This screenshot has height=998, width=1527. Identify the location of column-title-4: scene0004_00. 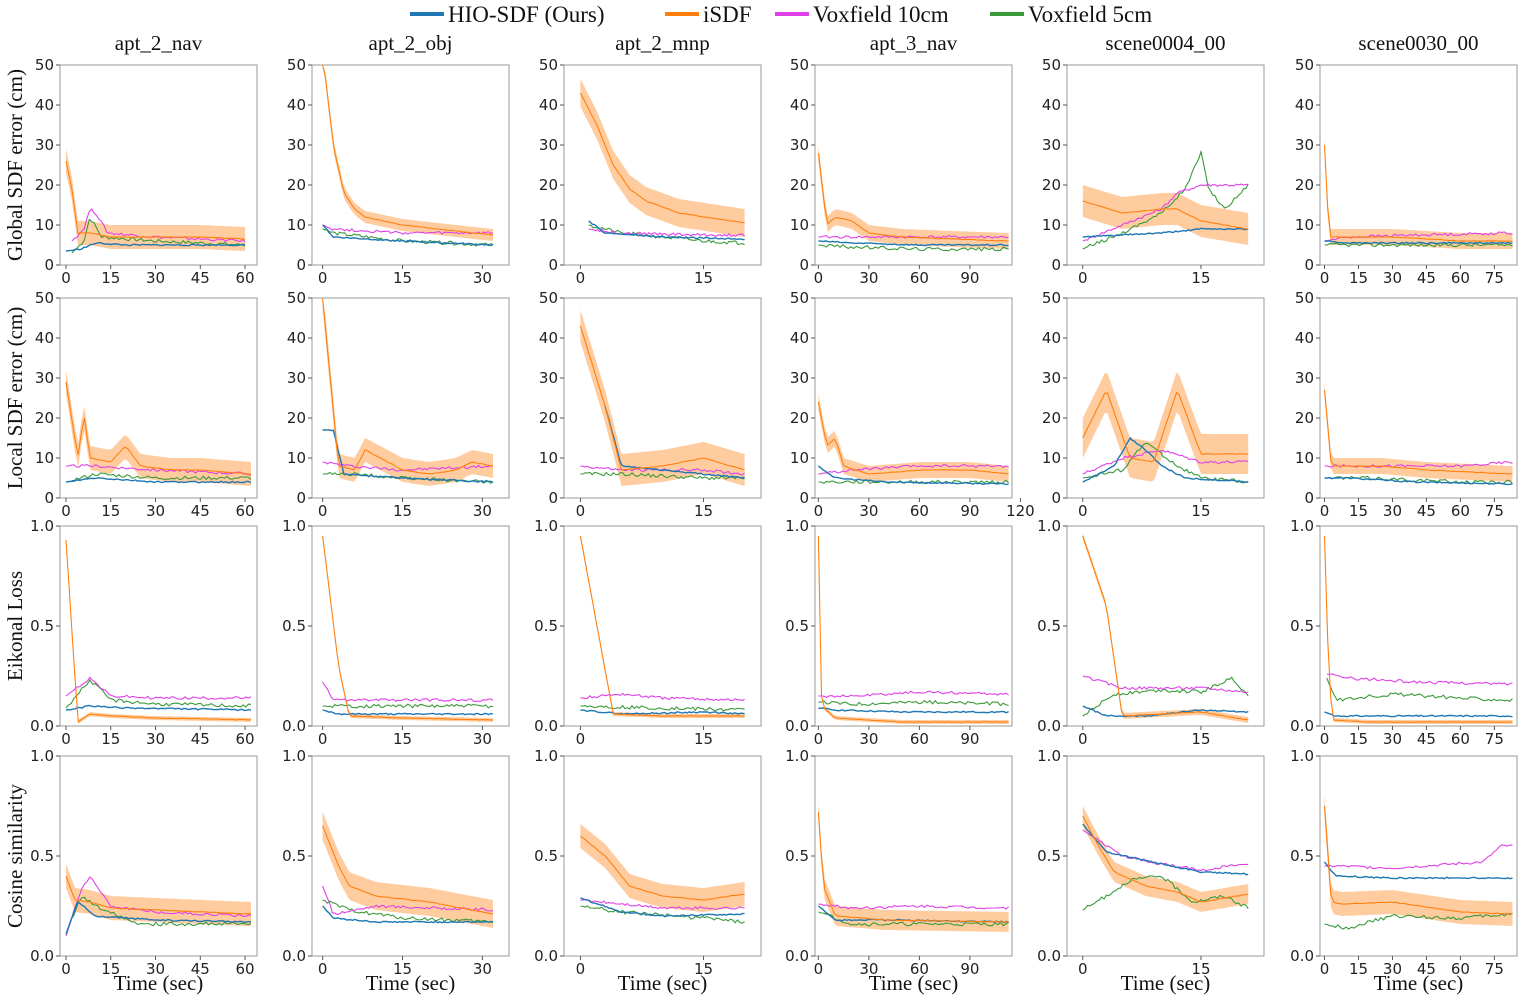
(1165, 43).